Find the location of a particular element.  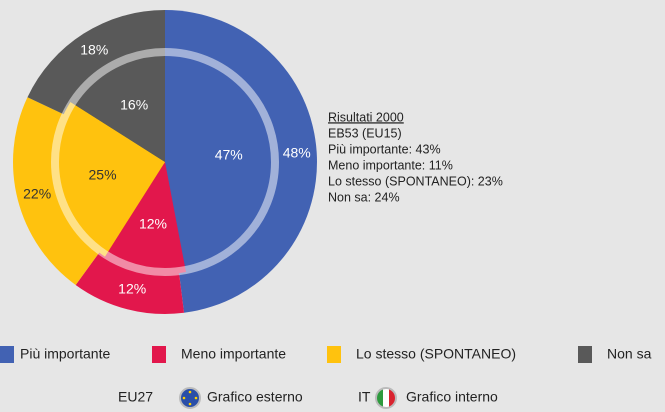

value-label: 16% is located at coordinates (134, 105).